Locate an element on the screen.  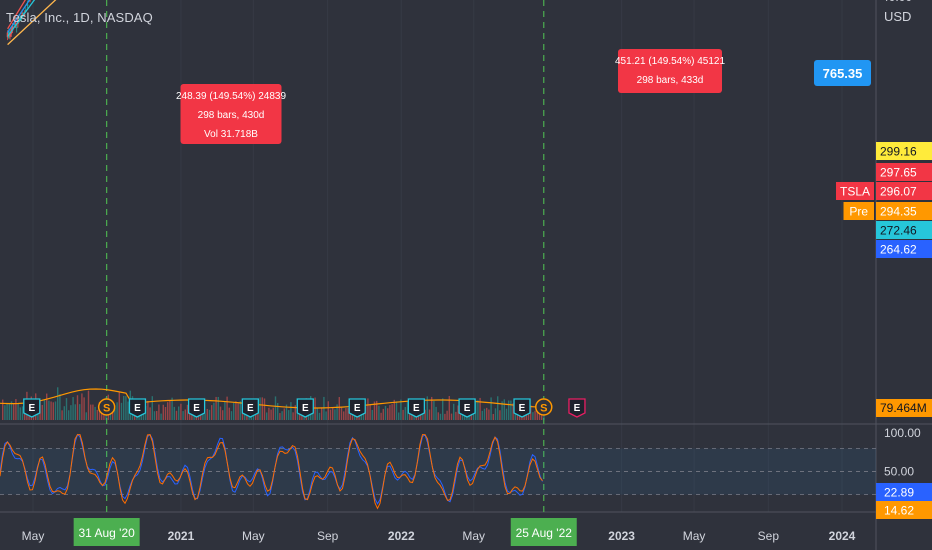
price-axis-tick: 40.00 is located at coordinates (897, 2).